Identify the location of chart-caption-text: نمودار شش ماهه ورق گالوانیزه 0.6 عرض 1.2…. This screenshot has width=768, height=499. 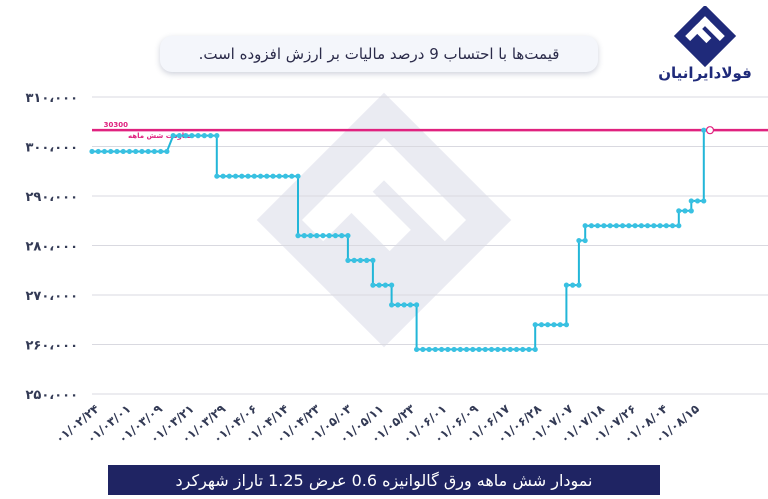
(384, 480).